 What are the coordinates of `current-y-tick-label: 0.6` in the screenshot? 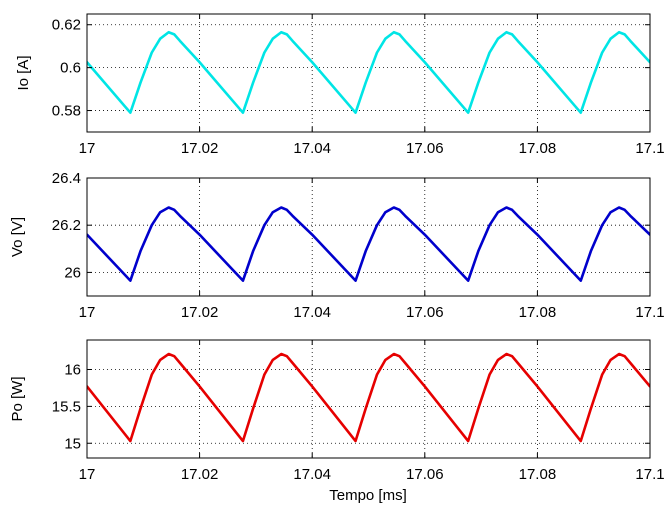 It's located at (70, 68).